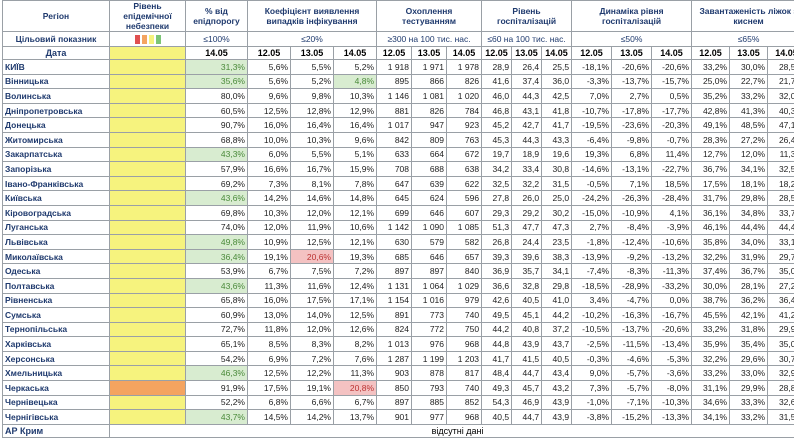 This screenshot has height=446, width=794. I want to click on region-name: Херсонська, so click(56, 358).